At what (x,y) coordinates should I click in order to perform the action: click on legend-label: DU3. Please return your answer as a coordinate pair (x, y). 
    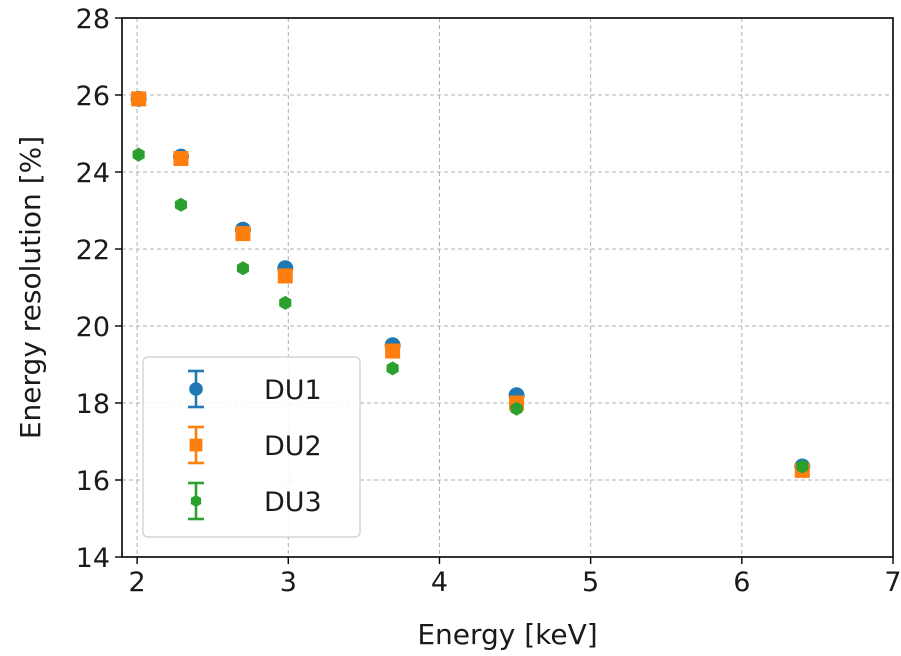
    Looking at the image, I should click on (293, 502).